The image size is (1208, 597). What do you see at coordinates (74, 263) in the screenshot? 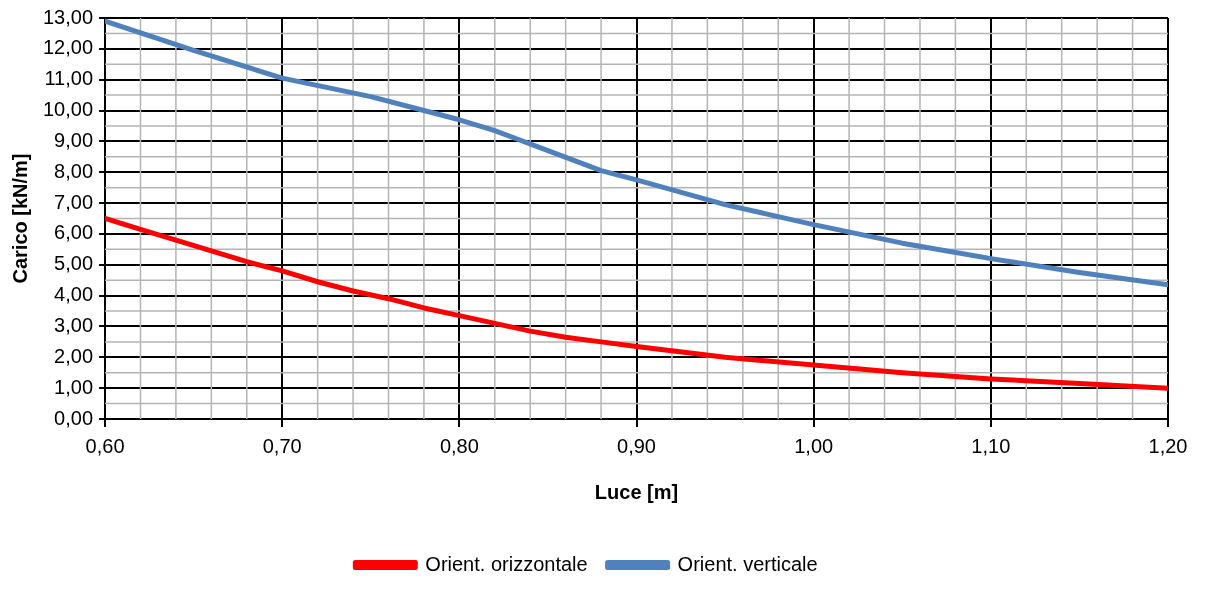
I see `y-tick-label: 5,00` at bounding box center [74, 263].